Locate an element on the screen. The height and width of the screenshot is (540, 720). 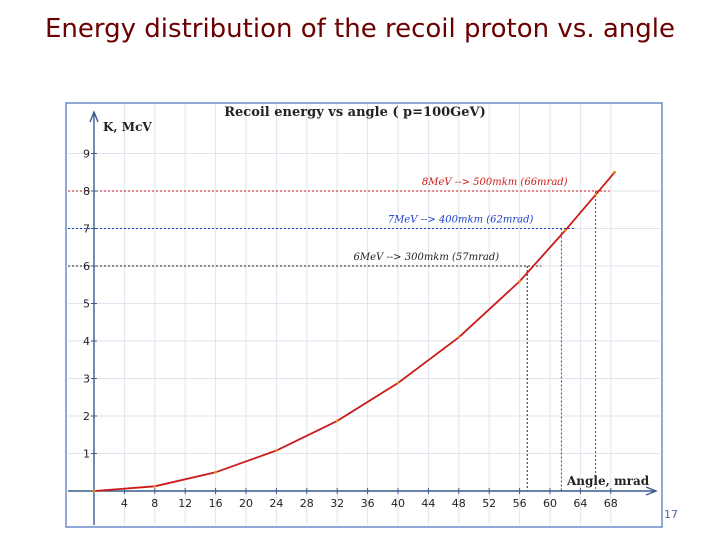
chart-title: Recoil energy vs angle ( p=100GeV) is located at coordinates (355, 112).